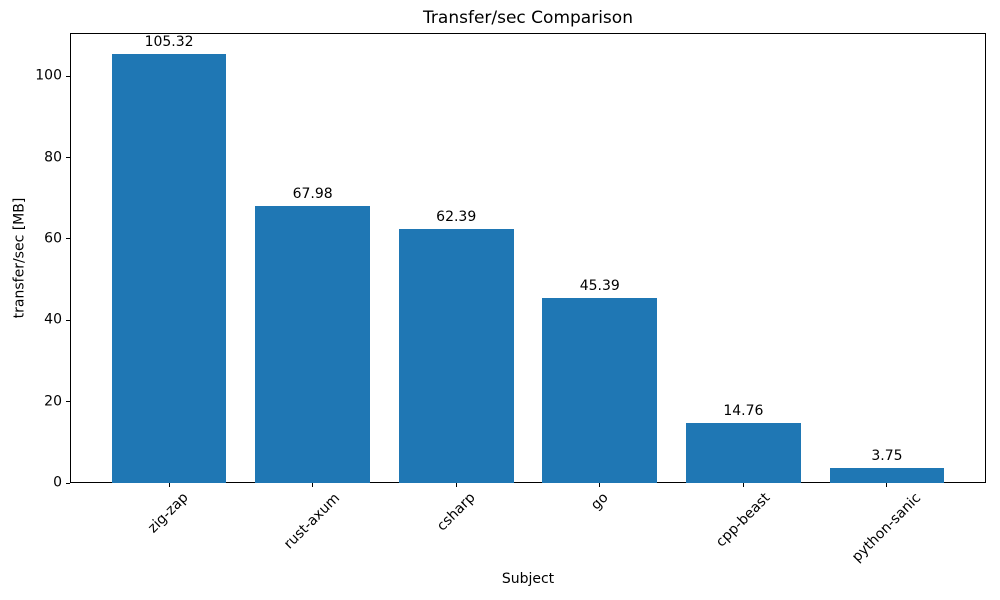  I want to click on bar-zig-zap, so click(169, 268).